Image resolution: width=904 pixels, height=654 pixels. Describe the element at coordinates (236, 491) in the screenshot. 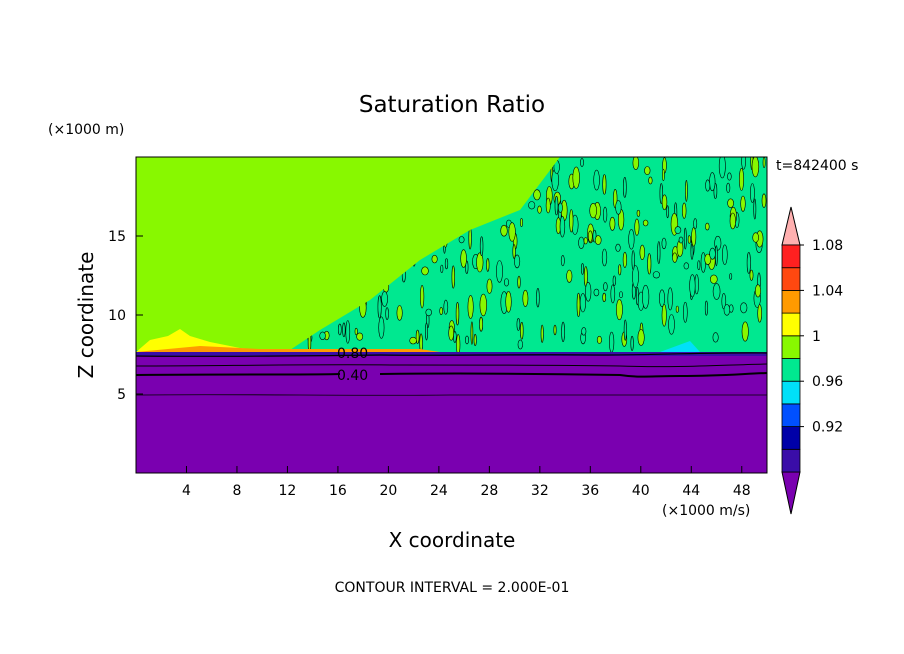

I see `x-tick-label: 8` at that location.